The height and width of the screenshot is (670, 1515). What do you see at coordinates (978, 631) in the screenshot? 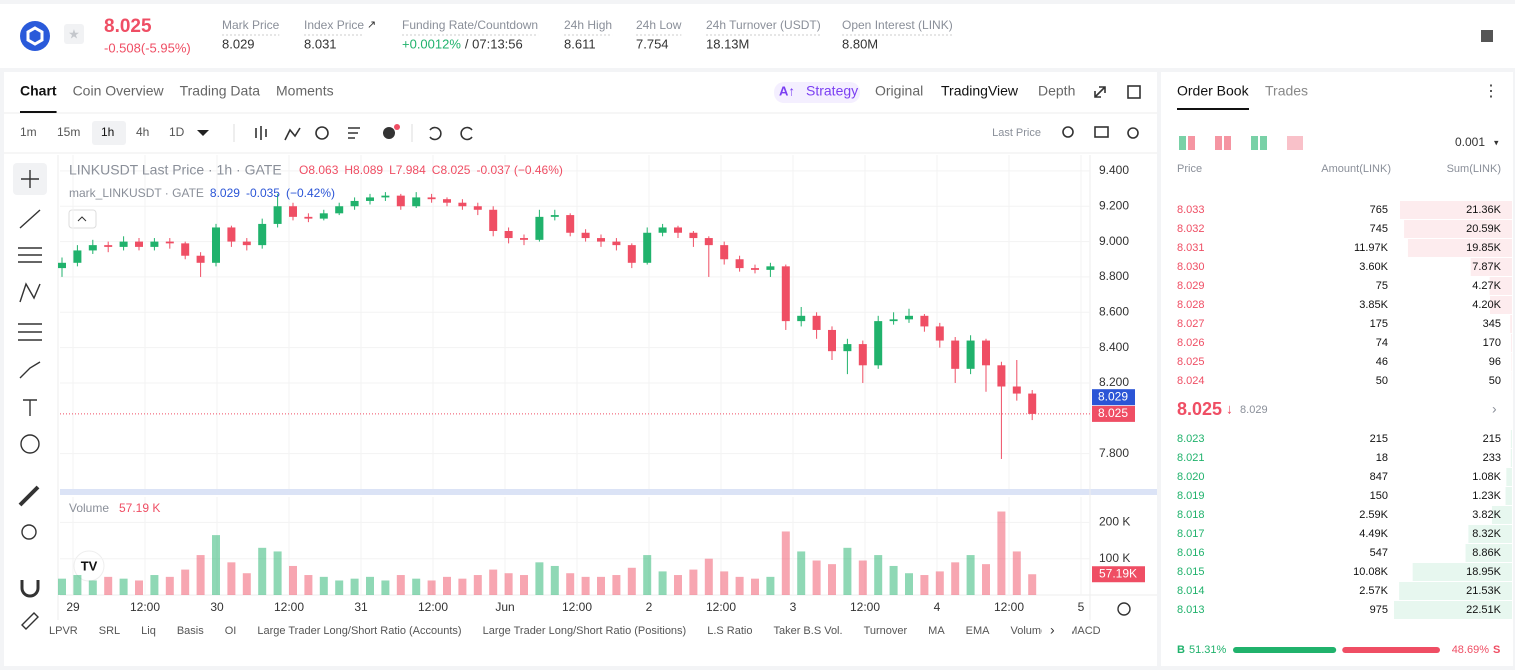
I see `indicator-tab: EMA` at bounding box center [978, 631].